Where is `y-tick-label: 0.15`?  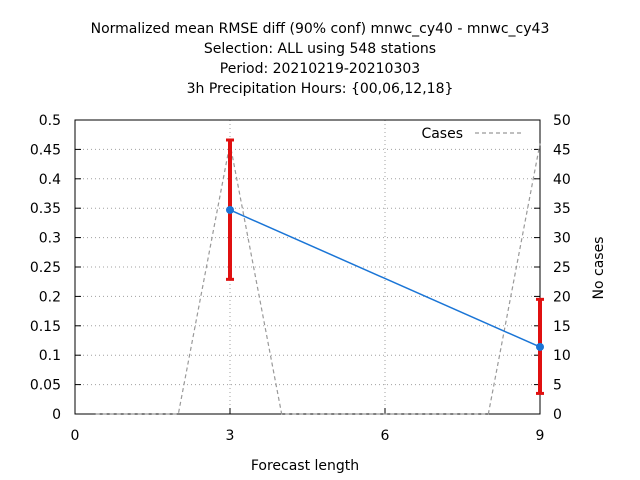
y-tick-label: 0.15 is located at coordinates (45, 327).